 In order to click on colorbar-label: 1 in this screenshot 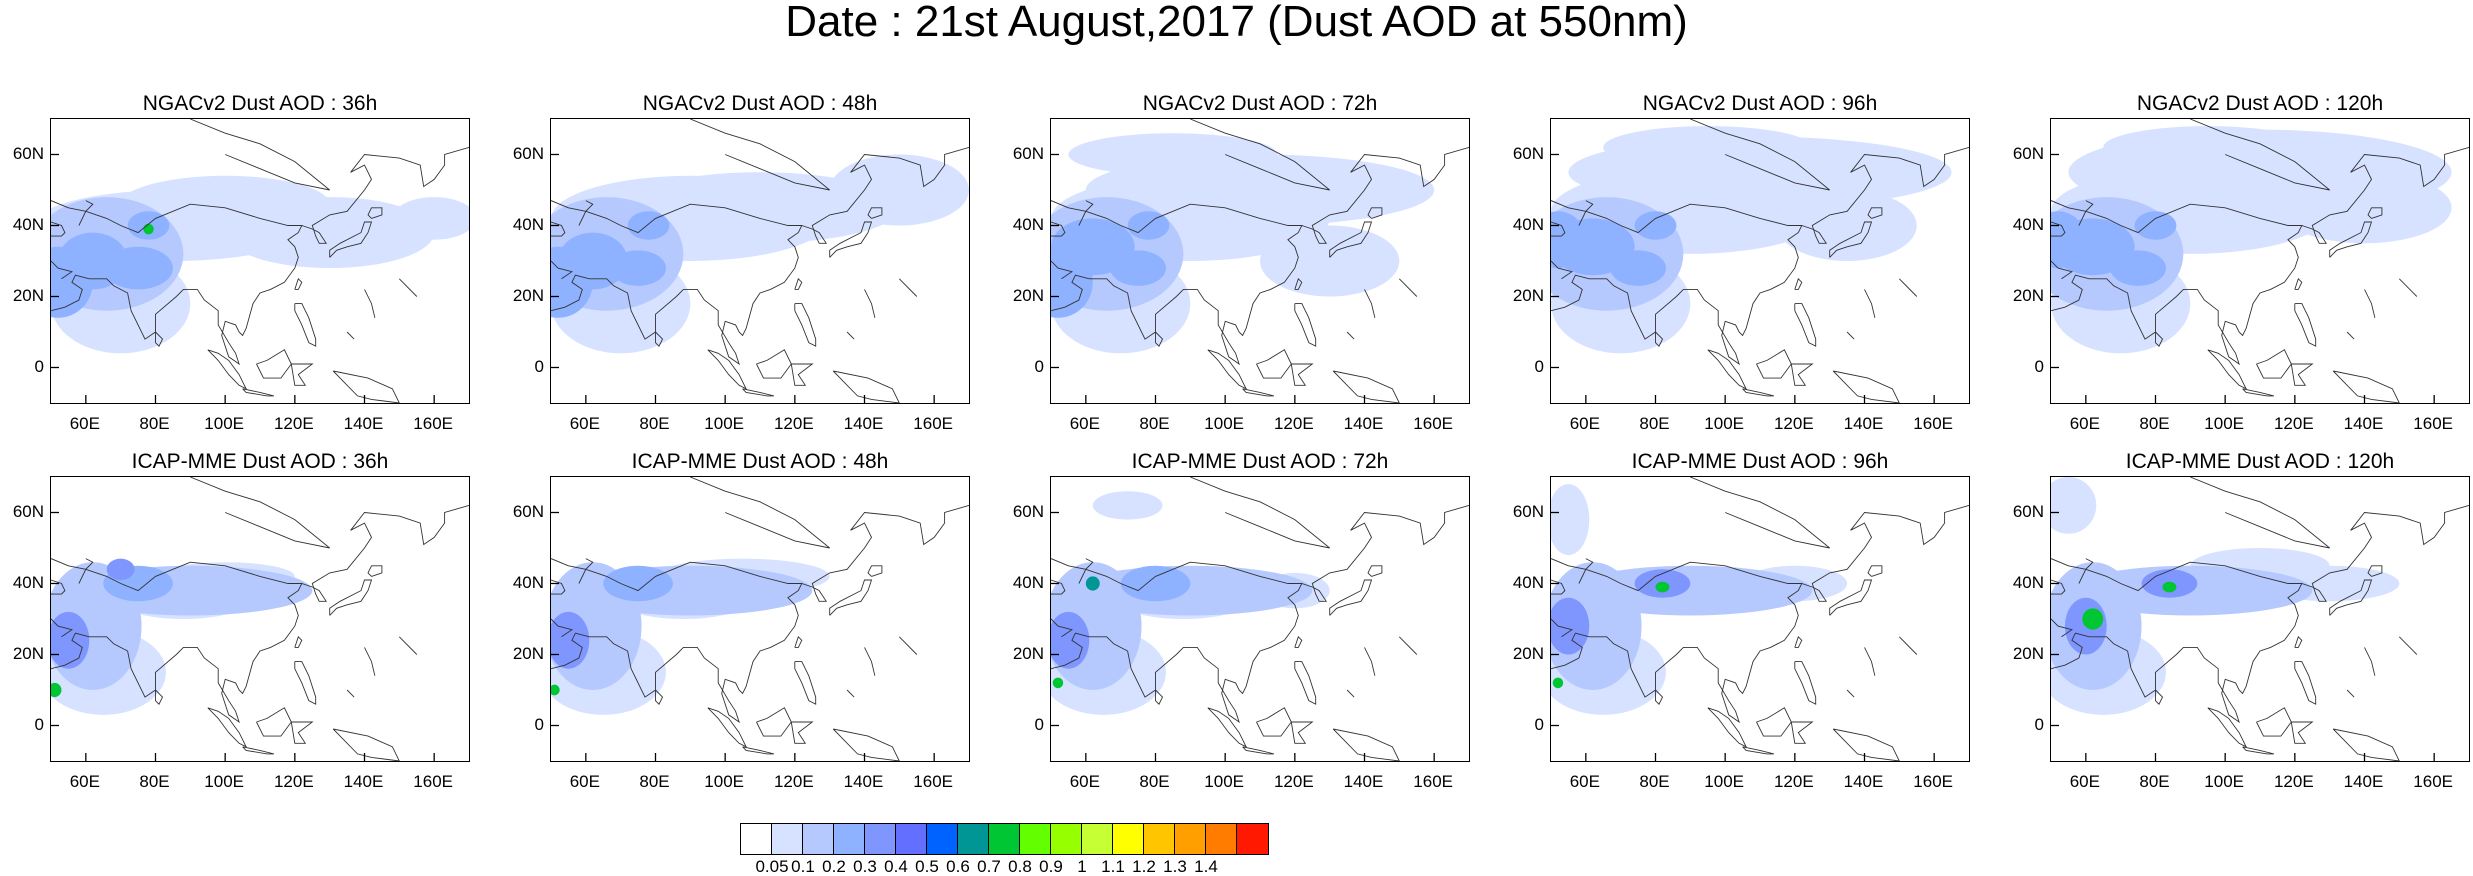, I will do `click(1082, 866)`.